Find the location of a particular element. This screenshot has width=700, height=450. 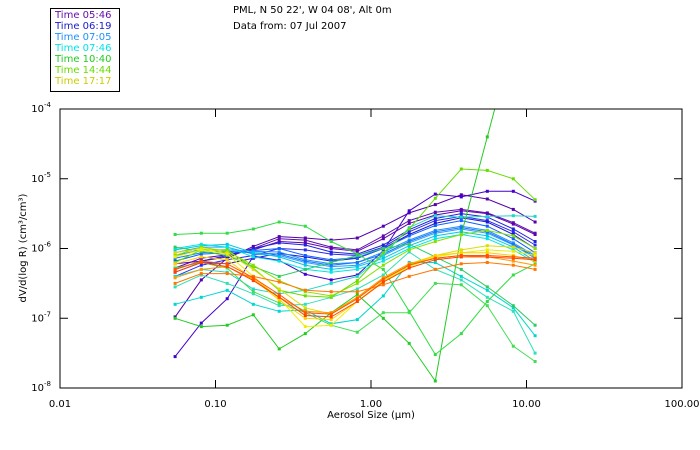

legend-item: Time 05:46 is located at coordinates (83, 15).